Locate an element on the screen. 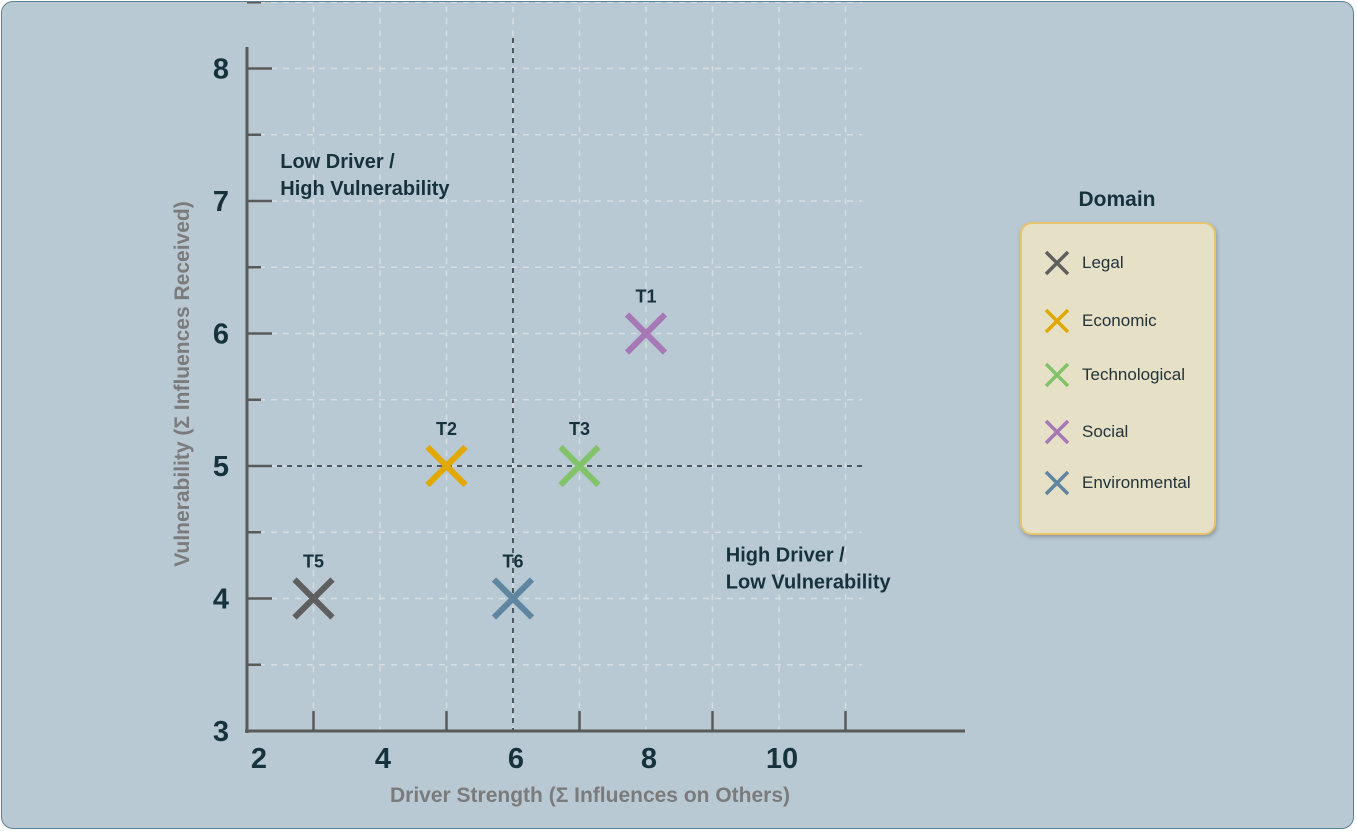 The height and width of the screenshot is (832, 1357). legend-item-technological: Technological is located at coordinates (1113, 375).